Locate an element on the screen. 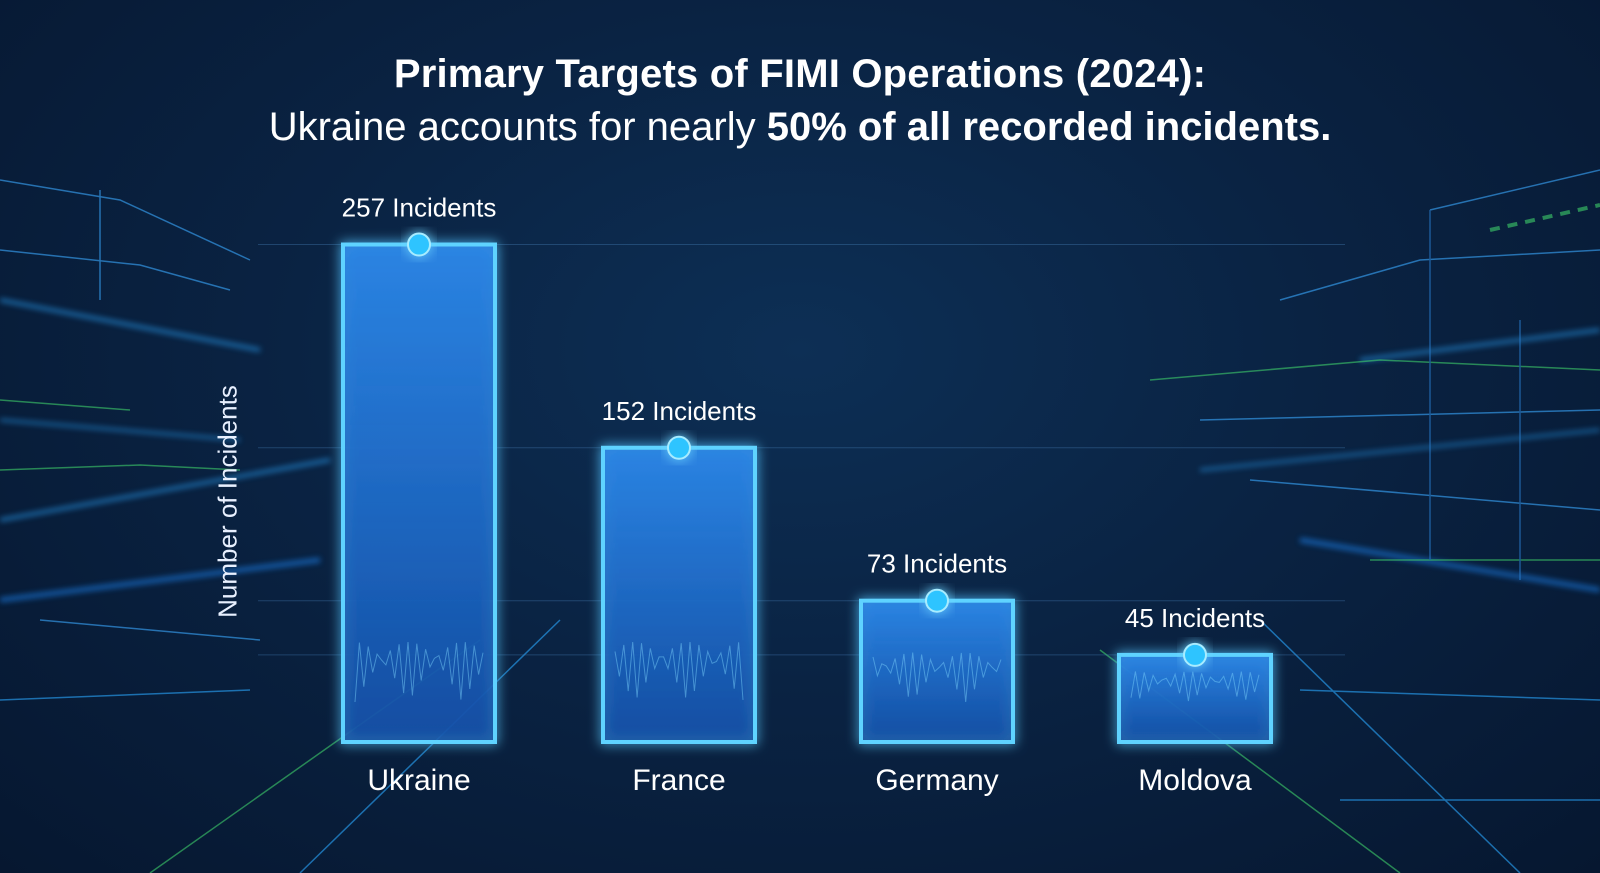 The image size is (1600, 873). bar-germany is located at coordinates (937, 671).